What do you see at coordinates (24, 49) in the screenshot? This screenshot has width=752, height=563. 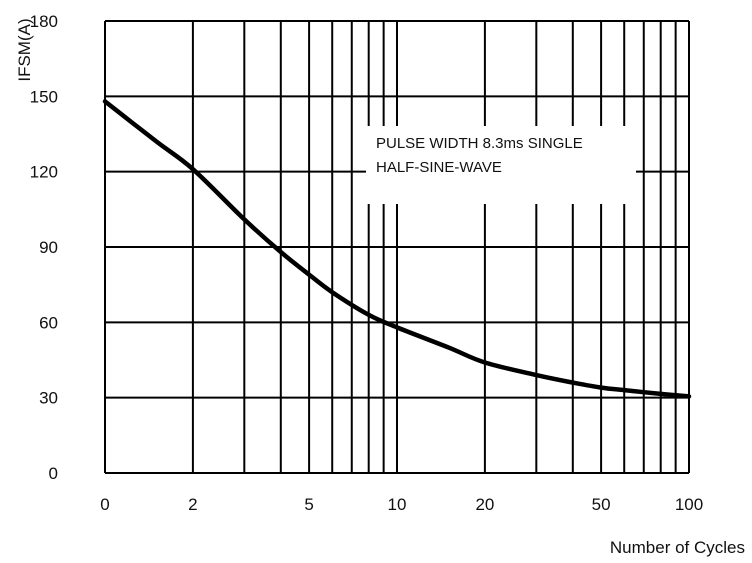 I see `y-axis-label: IFSM(A)` at bounding box center [24, 49].